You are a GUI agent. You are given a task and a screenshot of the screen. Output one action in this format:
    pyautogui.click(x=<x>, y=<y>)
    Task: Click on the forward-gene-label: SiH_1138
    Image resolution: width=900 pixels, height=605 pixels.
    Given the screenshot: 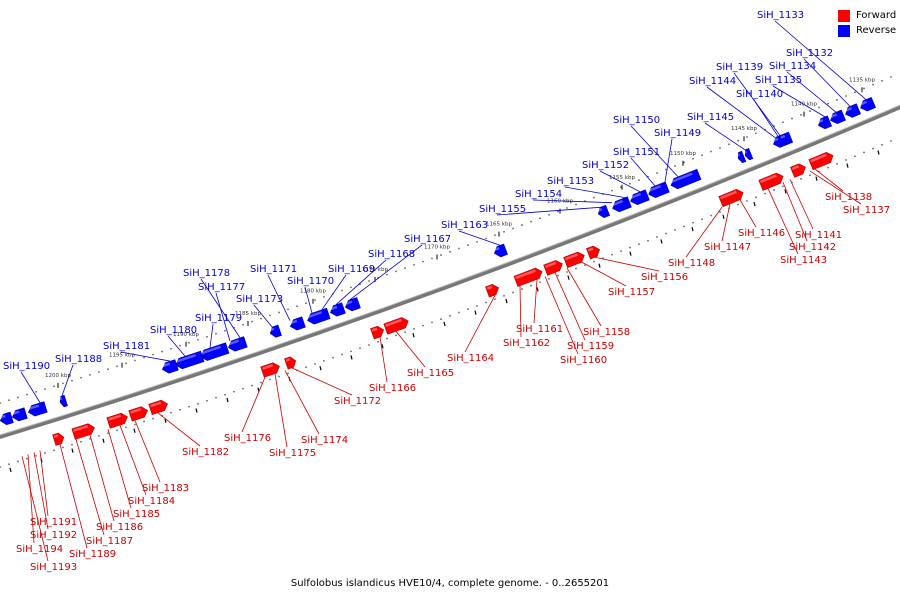 What is the action you would take?
    pyautogui.click(x=848, y=197)
    